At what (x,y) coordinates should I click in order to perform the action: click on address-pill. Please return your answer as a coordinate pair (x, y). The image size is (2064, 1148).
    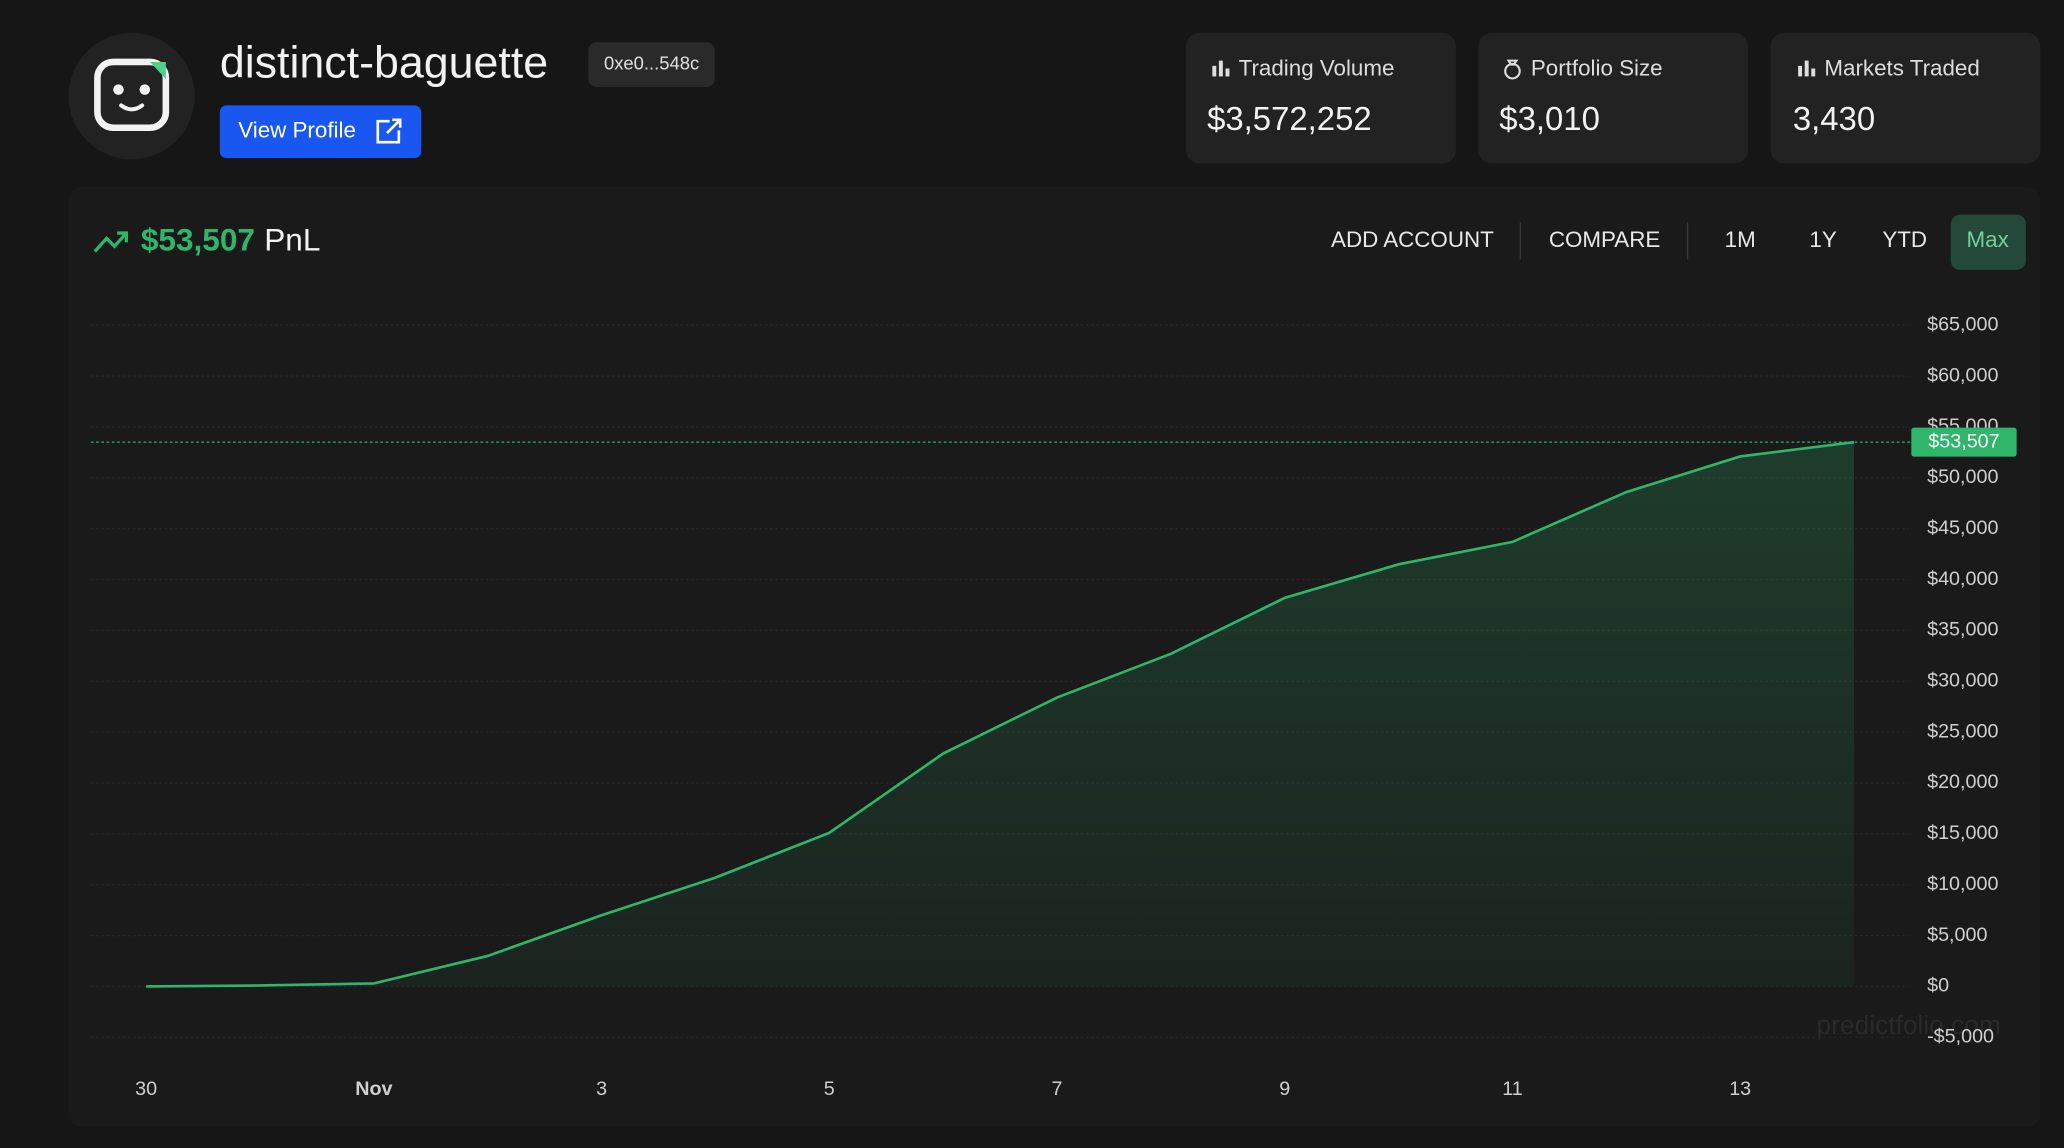
    Looking at the image, I should click on (651, 64).